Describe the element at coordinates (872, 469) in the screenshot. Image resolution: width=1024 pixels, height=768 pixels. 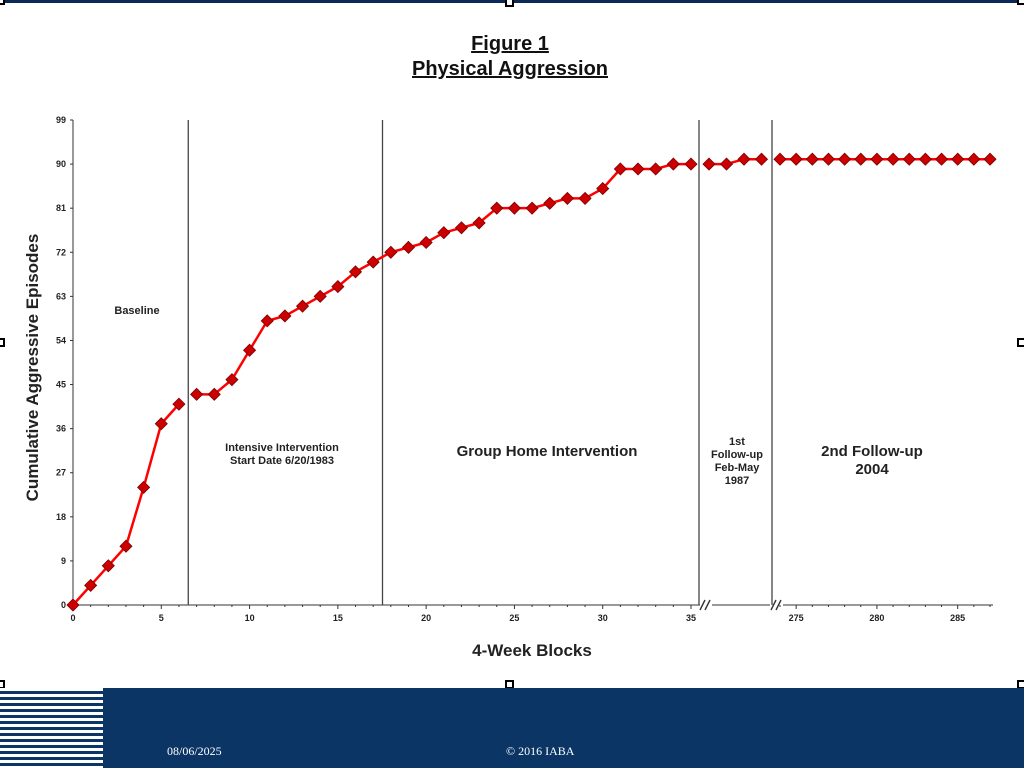
I see `phase-label: 2004` at that location.